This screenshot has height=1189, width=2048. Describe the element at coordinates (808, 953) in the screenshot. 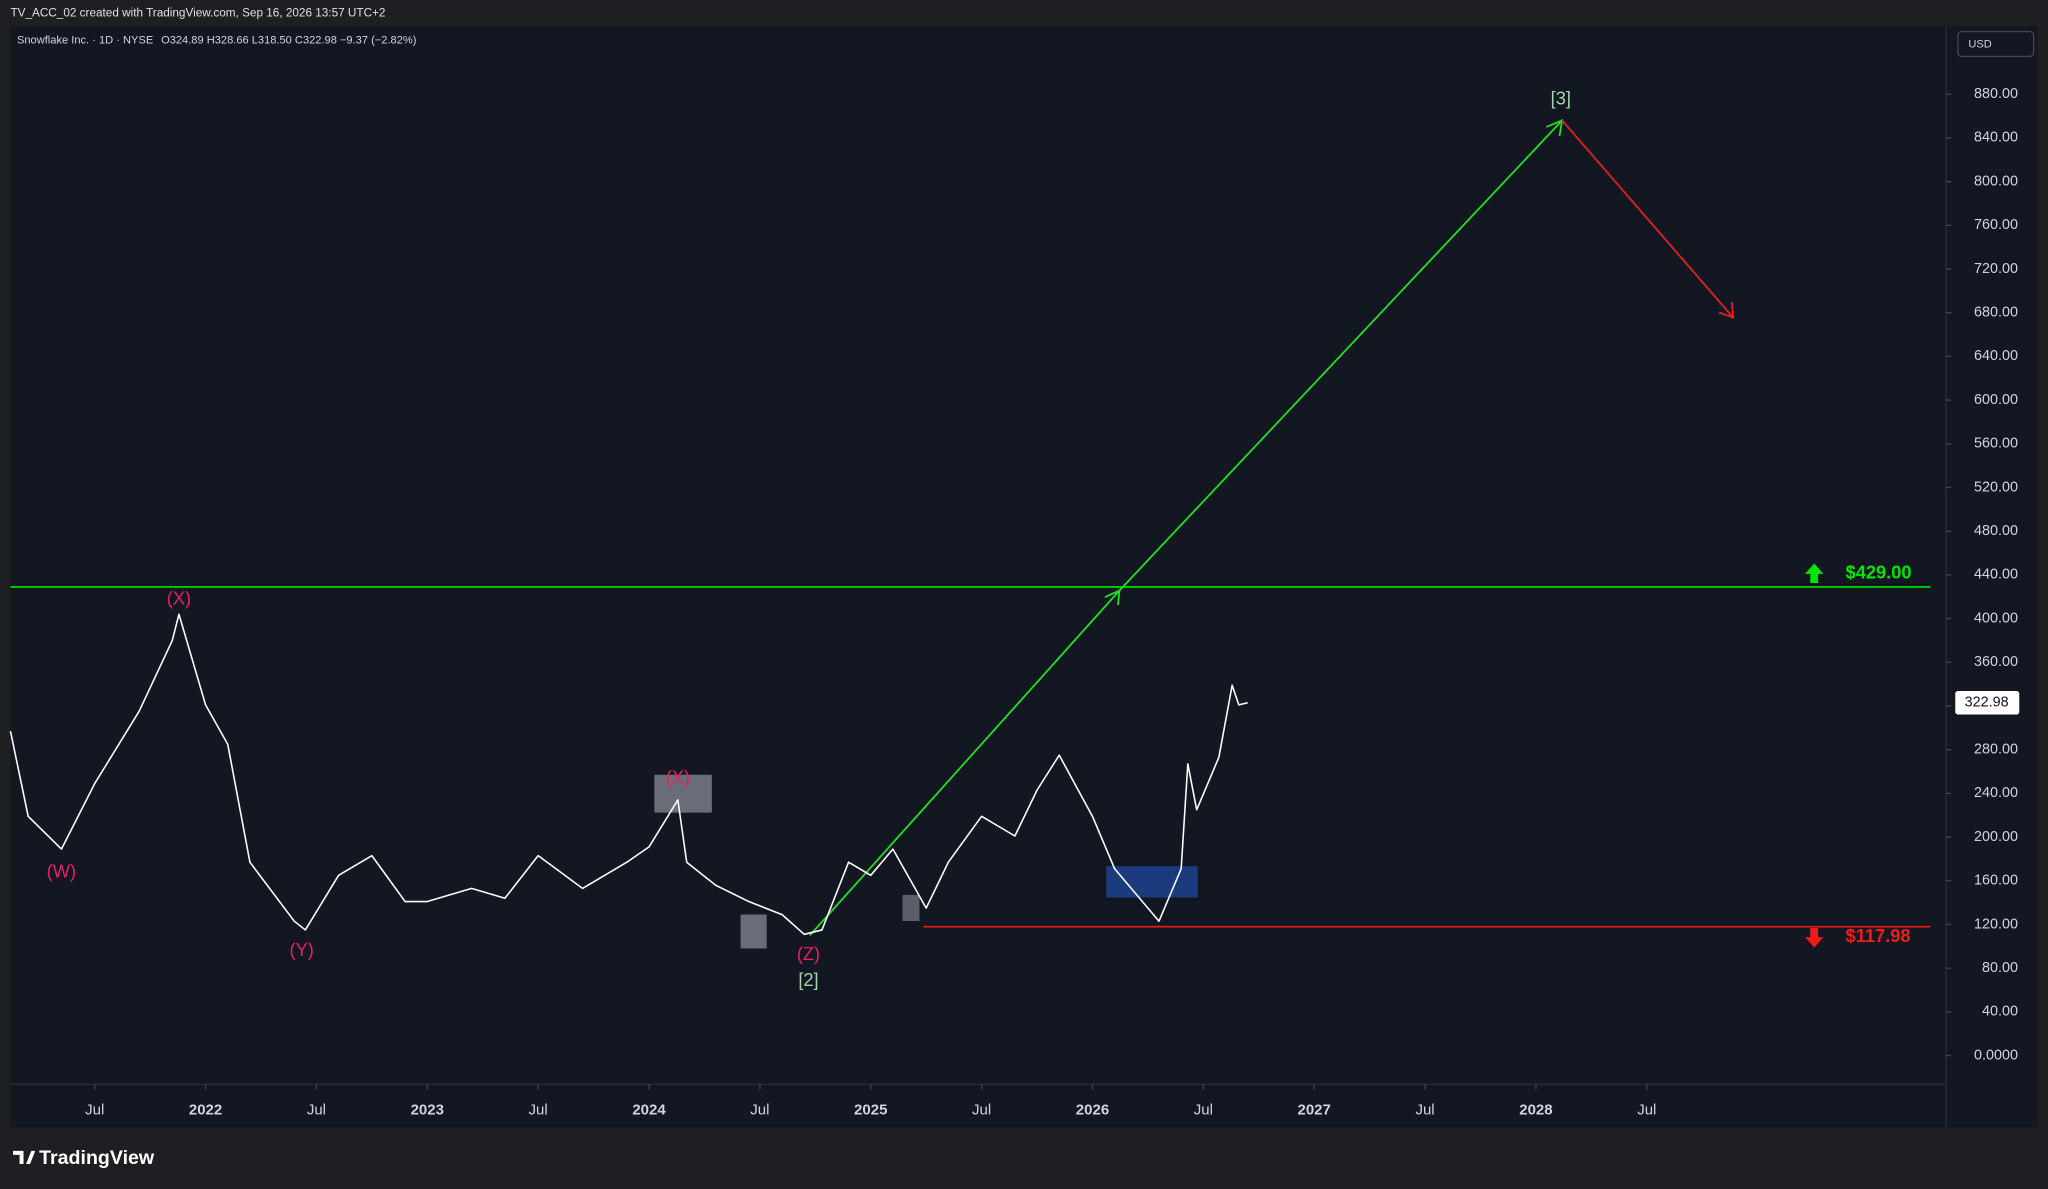

I see `wave-label: (Z)` at that location.